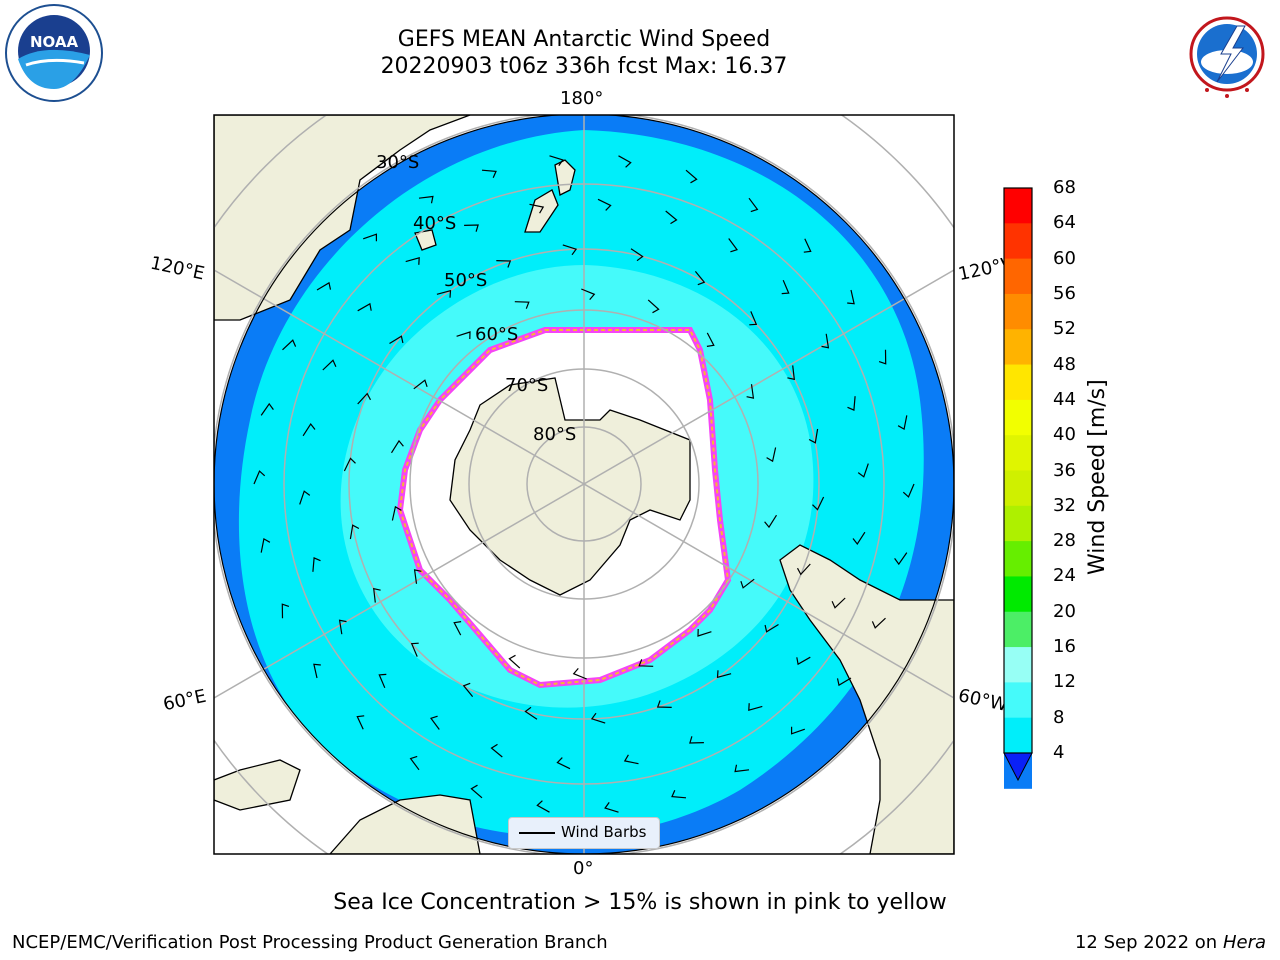 This screenshot has height=960, width=1280. What do you see at coordinates (1064, 399) in the screenshot?
I see `colorbar-tick-label: 44` at bounding box center [1064, 399].